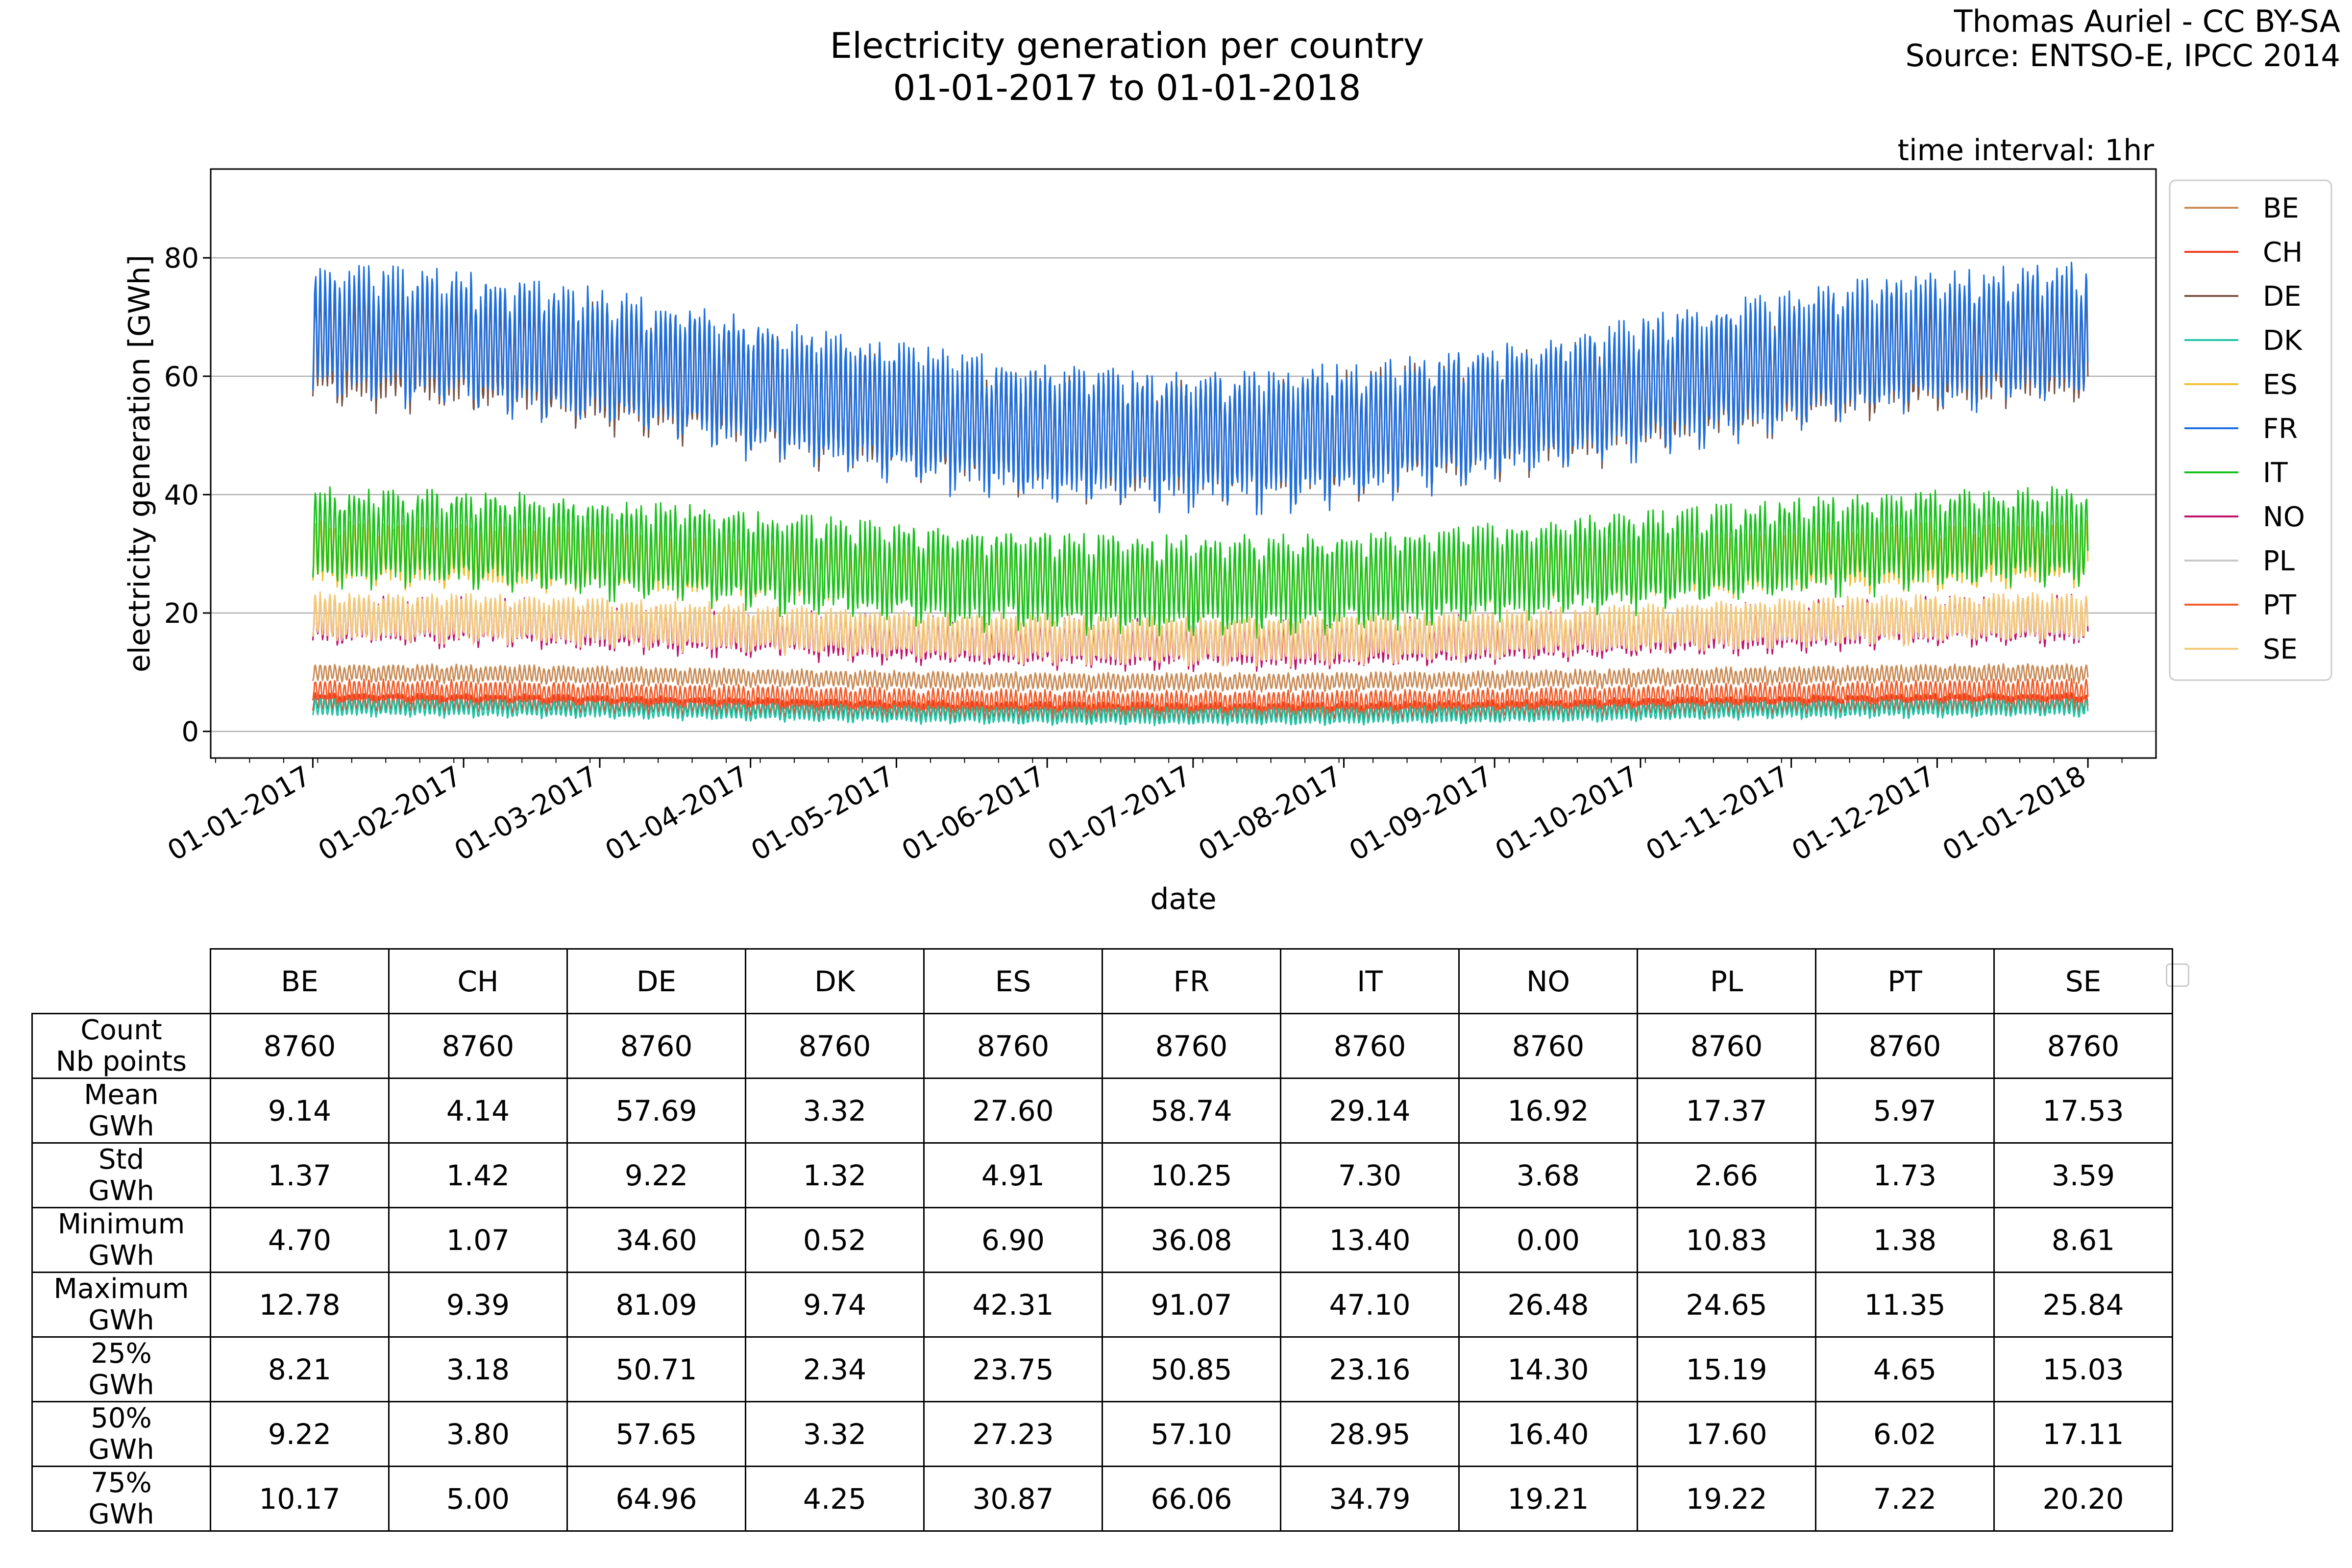 The height and width of the screenshot is (1568, 2352). I want to click on table-cell: 5.00, so click(478, 1499).